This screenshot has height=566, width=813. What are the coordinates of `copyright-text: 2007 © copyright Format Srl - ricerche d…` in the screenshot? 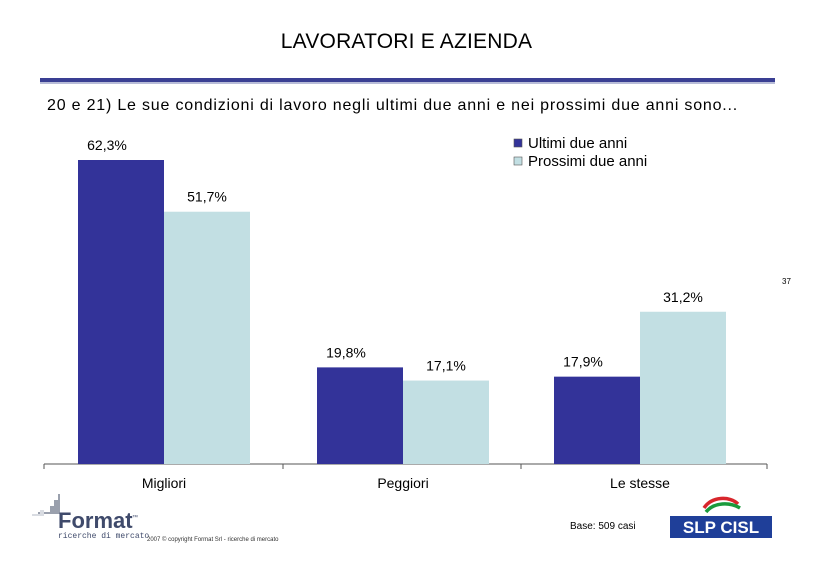 It's located at (213, 540).